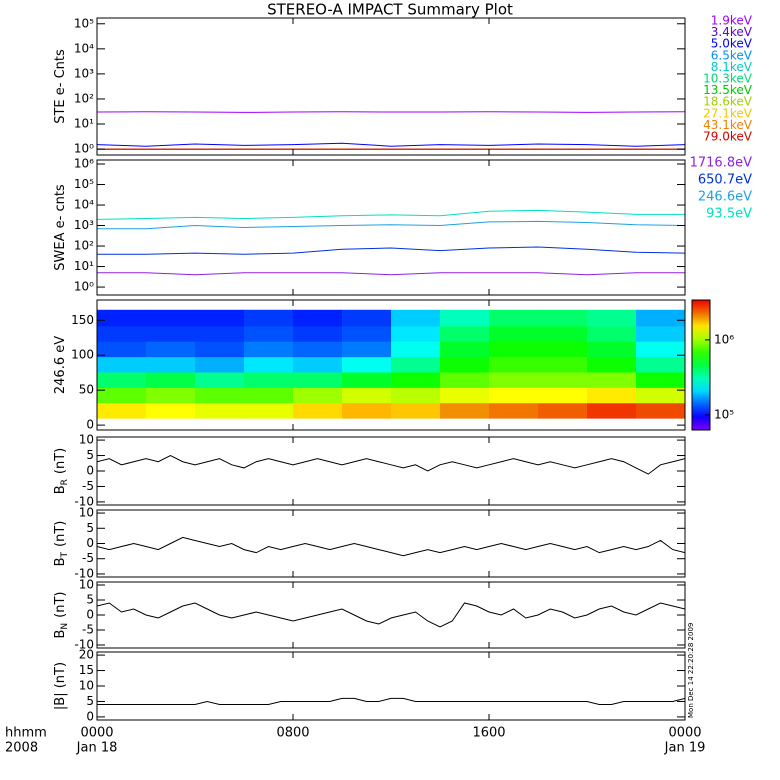 The height and width of the screenshot is (780, 780). What do you see at coordinates (82, 320) in the screenshot?
I see `y-tick-label: 150` at bounding box center [82, 320].